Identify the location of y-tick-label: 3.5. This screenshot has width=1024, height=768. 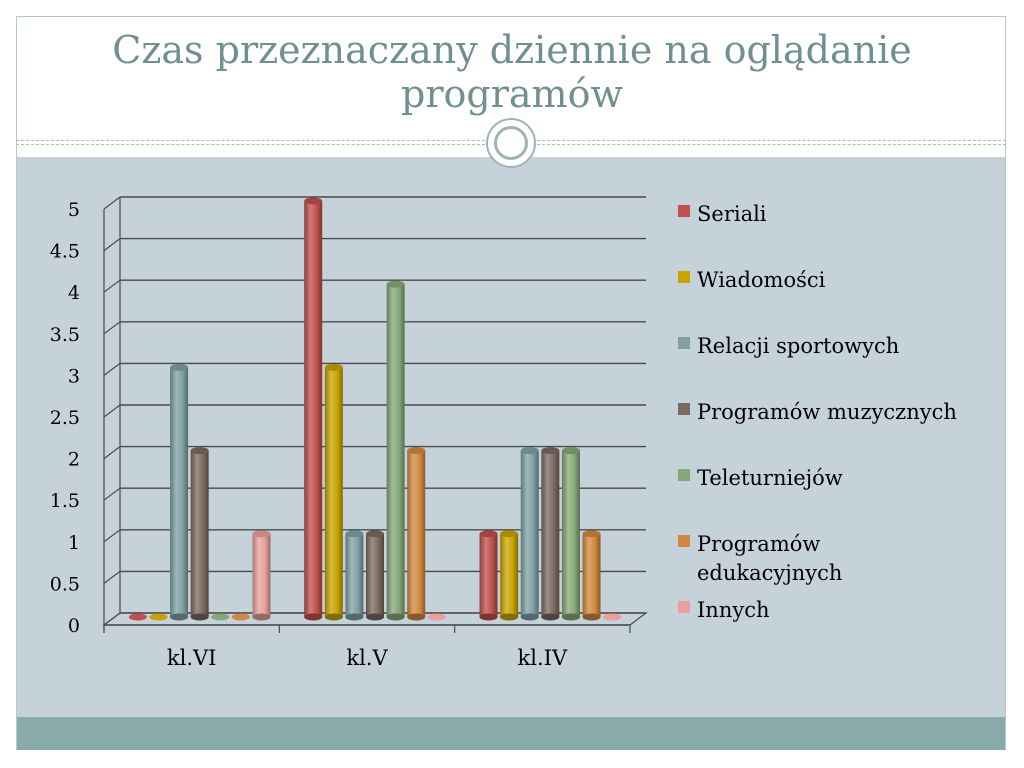
(65, 335).